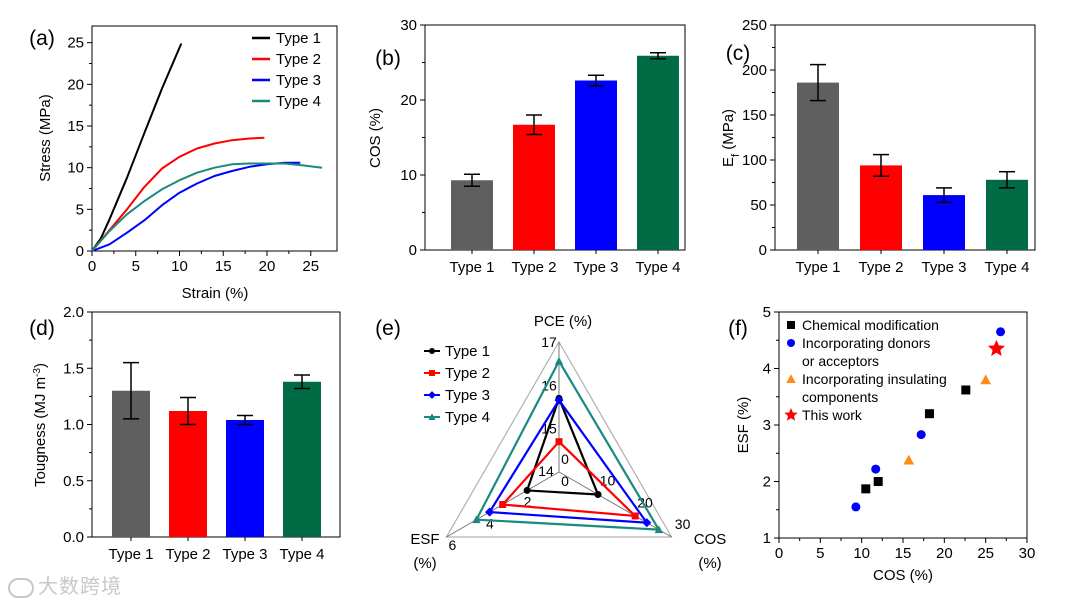  What do you see at coordinates (73, 368) in the screenshot?
I see `y-tick-label: 1.5` at bounding box center [73, 368].